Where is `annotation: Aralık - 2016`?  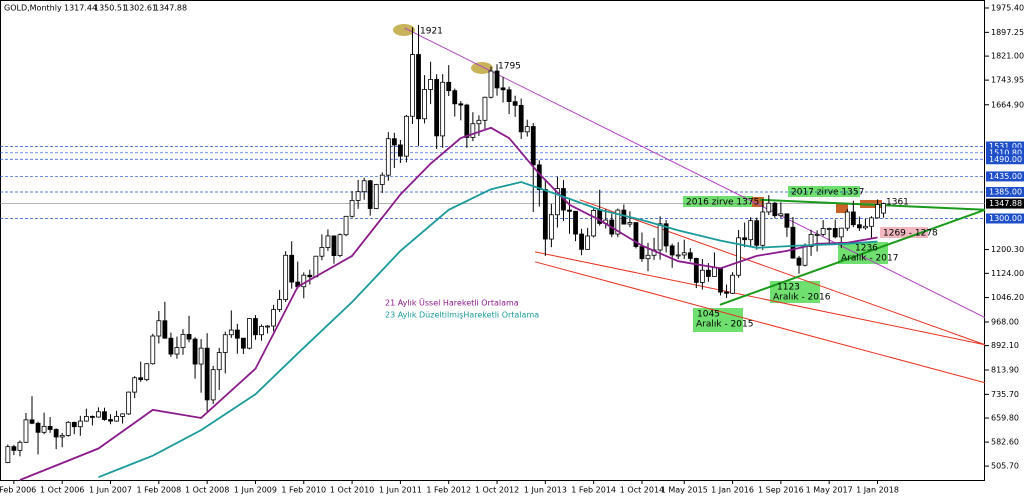 annotation: Aralık - 2016 is located at coordinates (802, 298).